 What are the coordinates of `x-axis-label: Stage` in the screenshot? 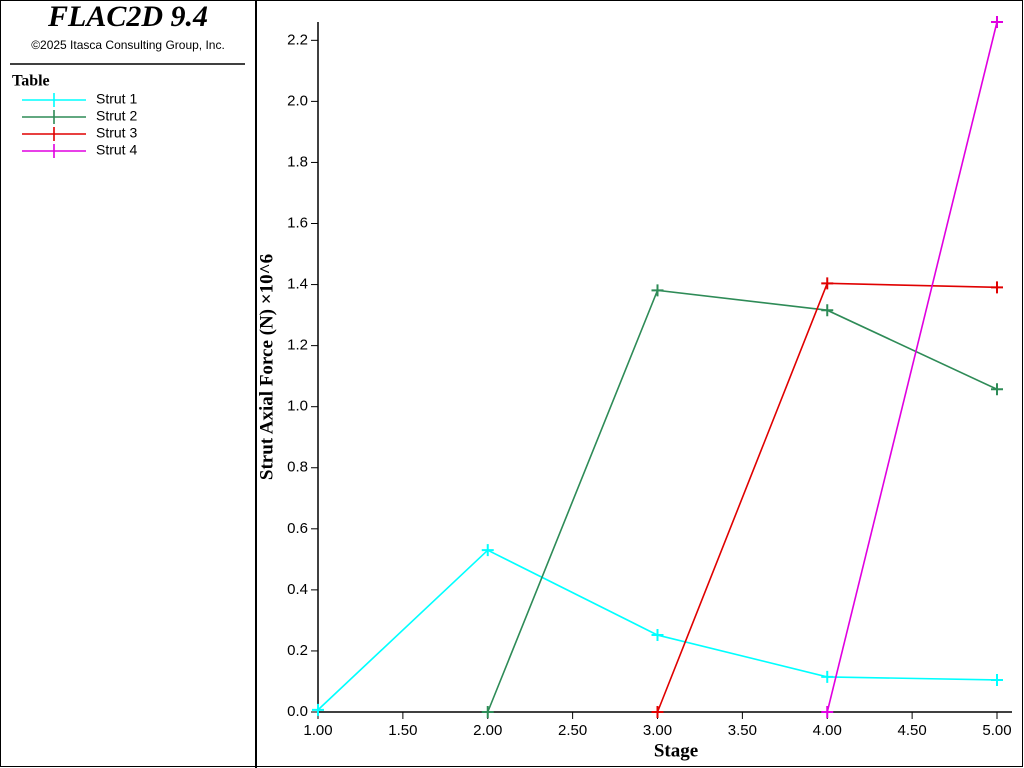 It's located at (676, 750).